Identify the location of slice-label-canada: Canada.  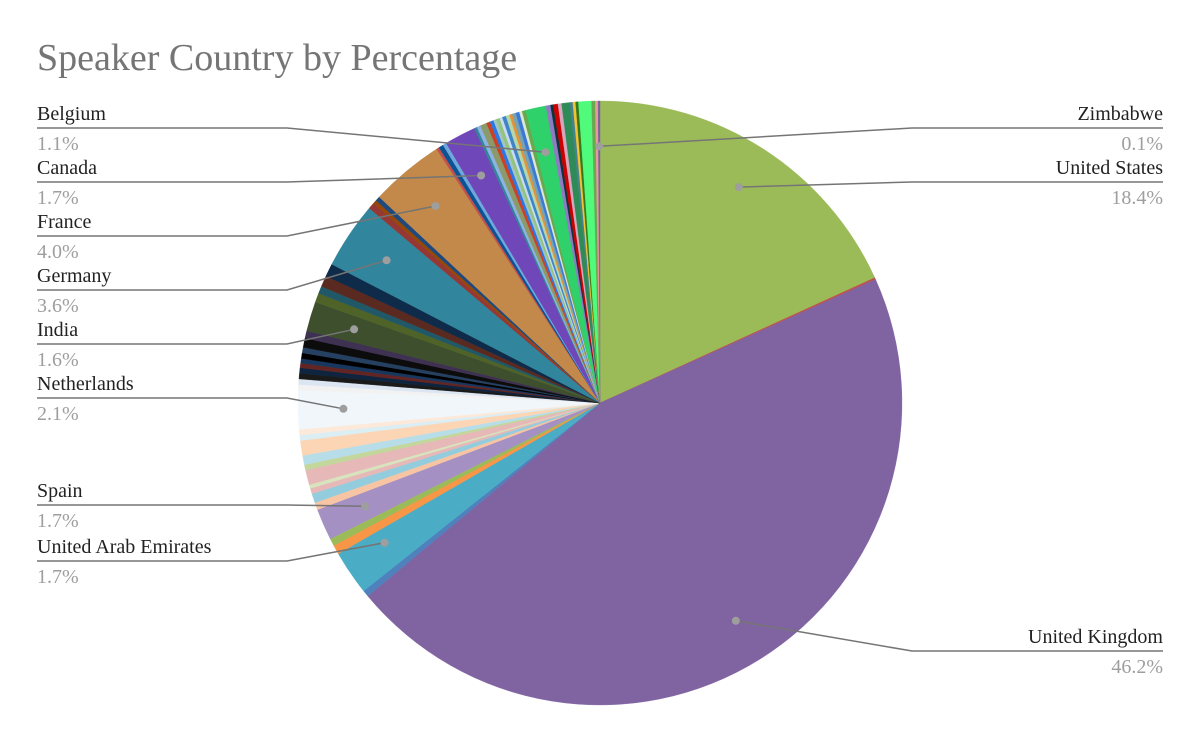
(67, 168).